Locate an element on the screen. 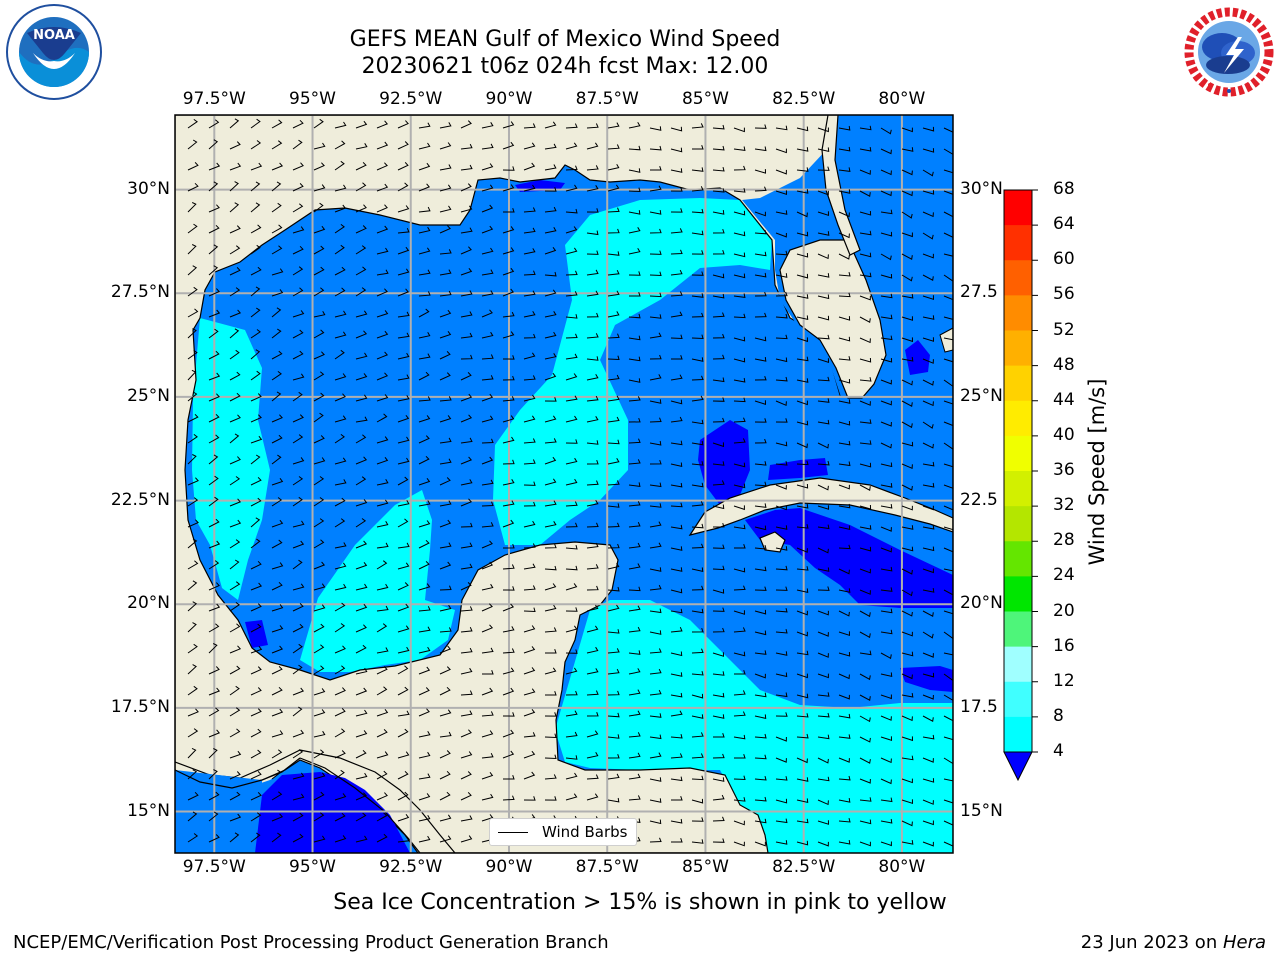 The width and height of the screenshot is (1280, 960). legend-line-swatch is located at coordinates (513, 832).